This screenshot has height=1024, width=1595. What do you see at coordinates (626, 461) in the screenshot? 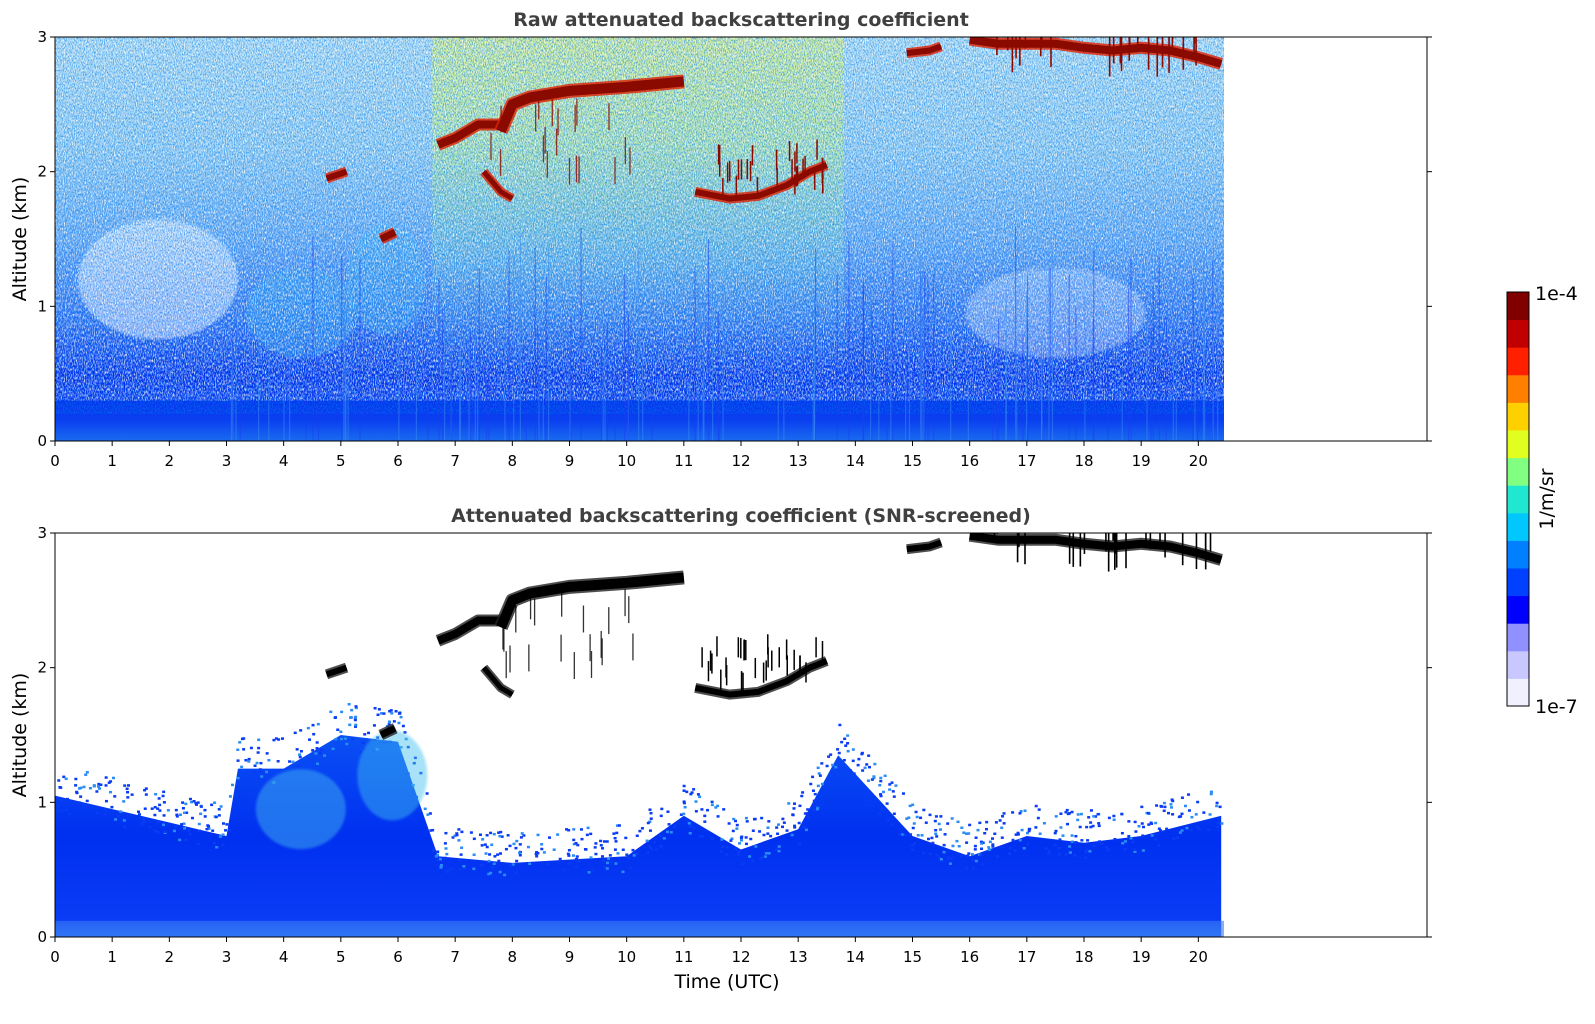
I see `x-tick-label: 10` at bounding box center [626, 461].